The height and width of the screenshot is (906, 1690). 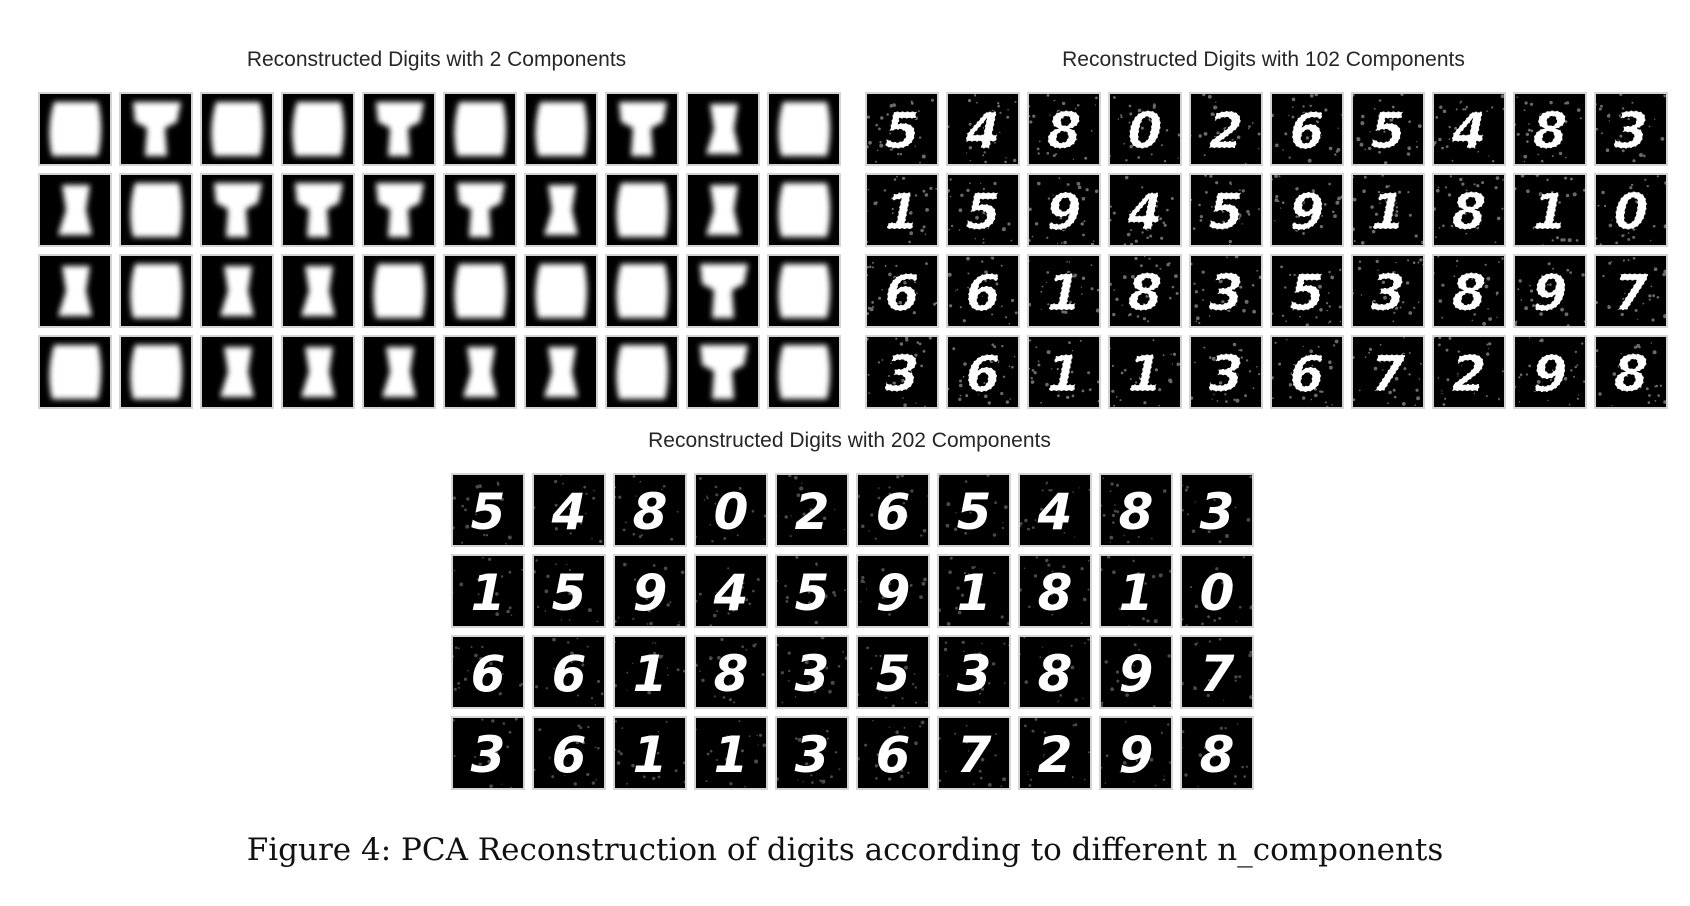 What do you see at coordinates (974, 755) in the screenshot?
I see `digit-glyph: 7` at bounding box center [974, 755].